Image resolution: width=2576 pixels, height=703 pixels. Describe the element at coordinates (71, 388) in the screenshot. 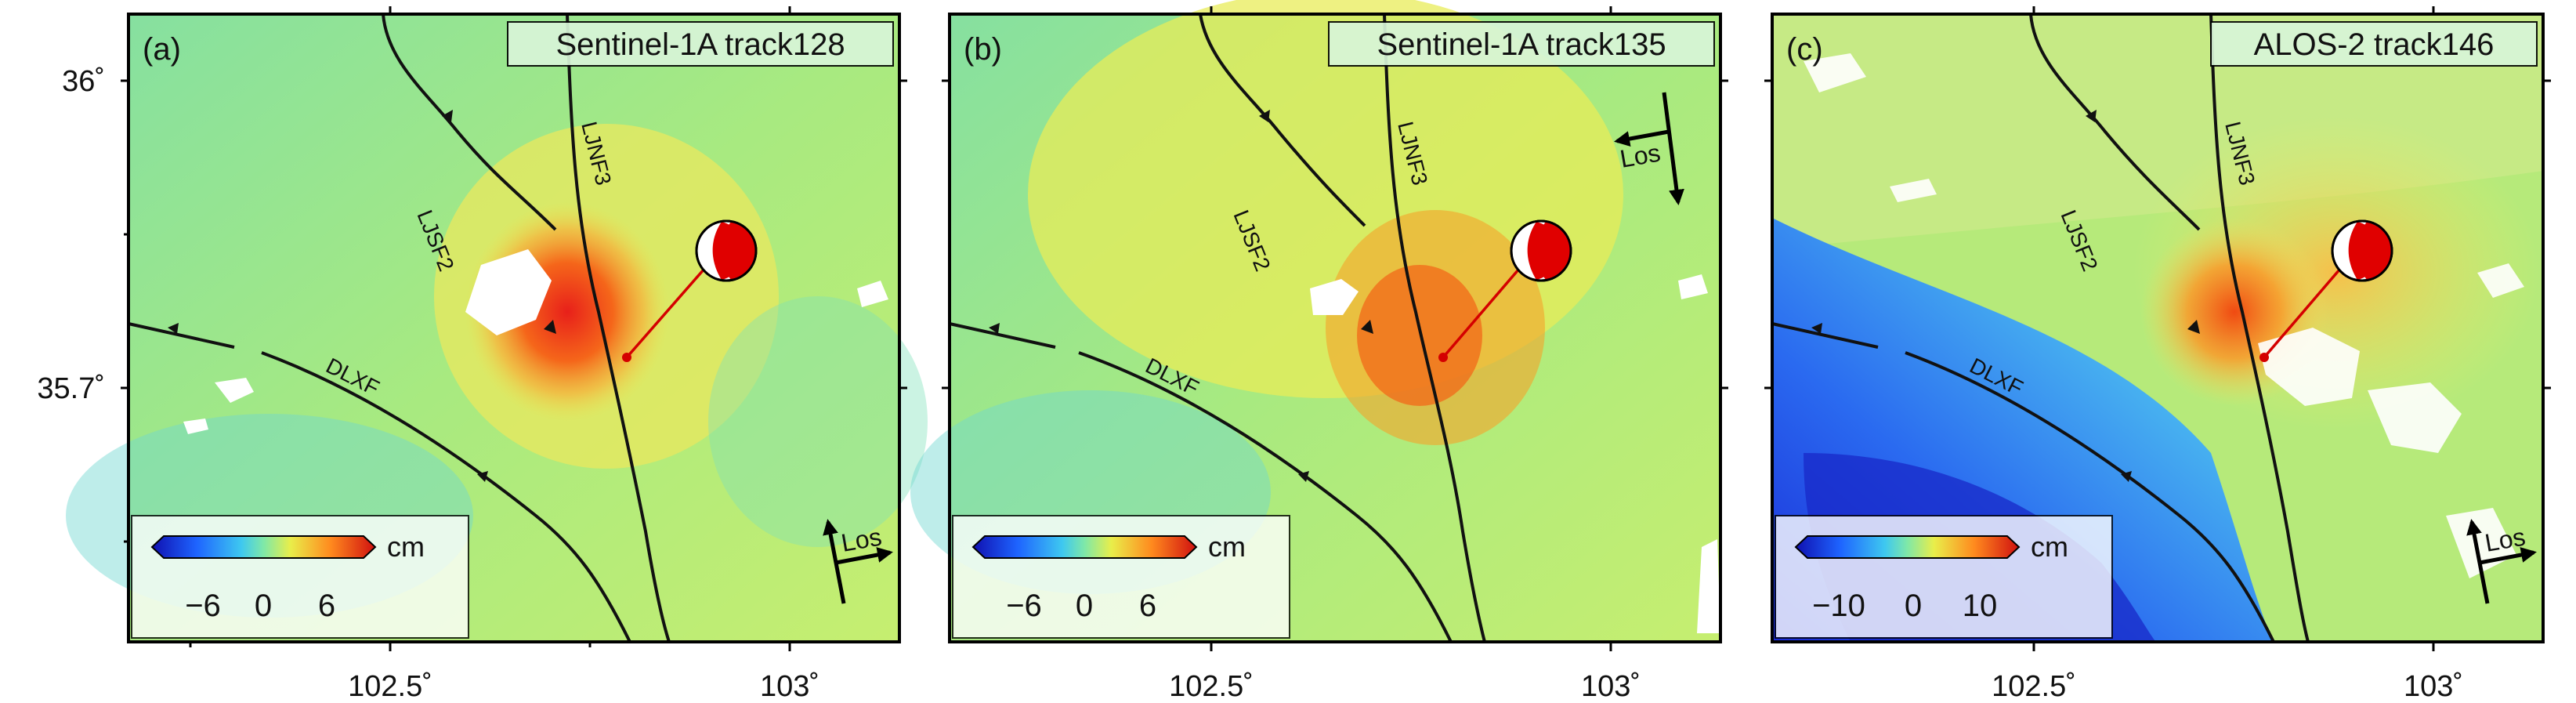

I see `lat-label: 35.7˚` at that location.